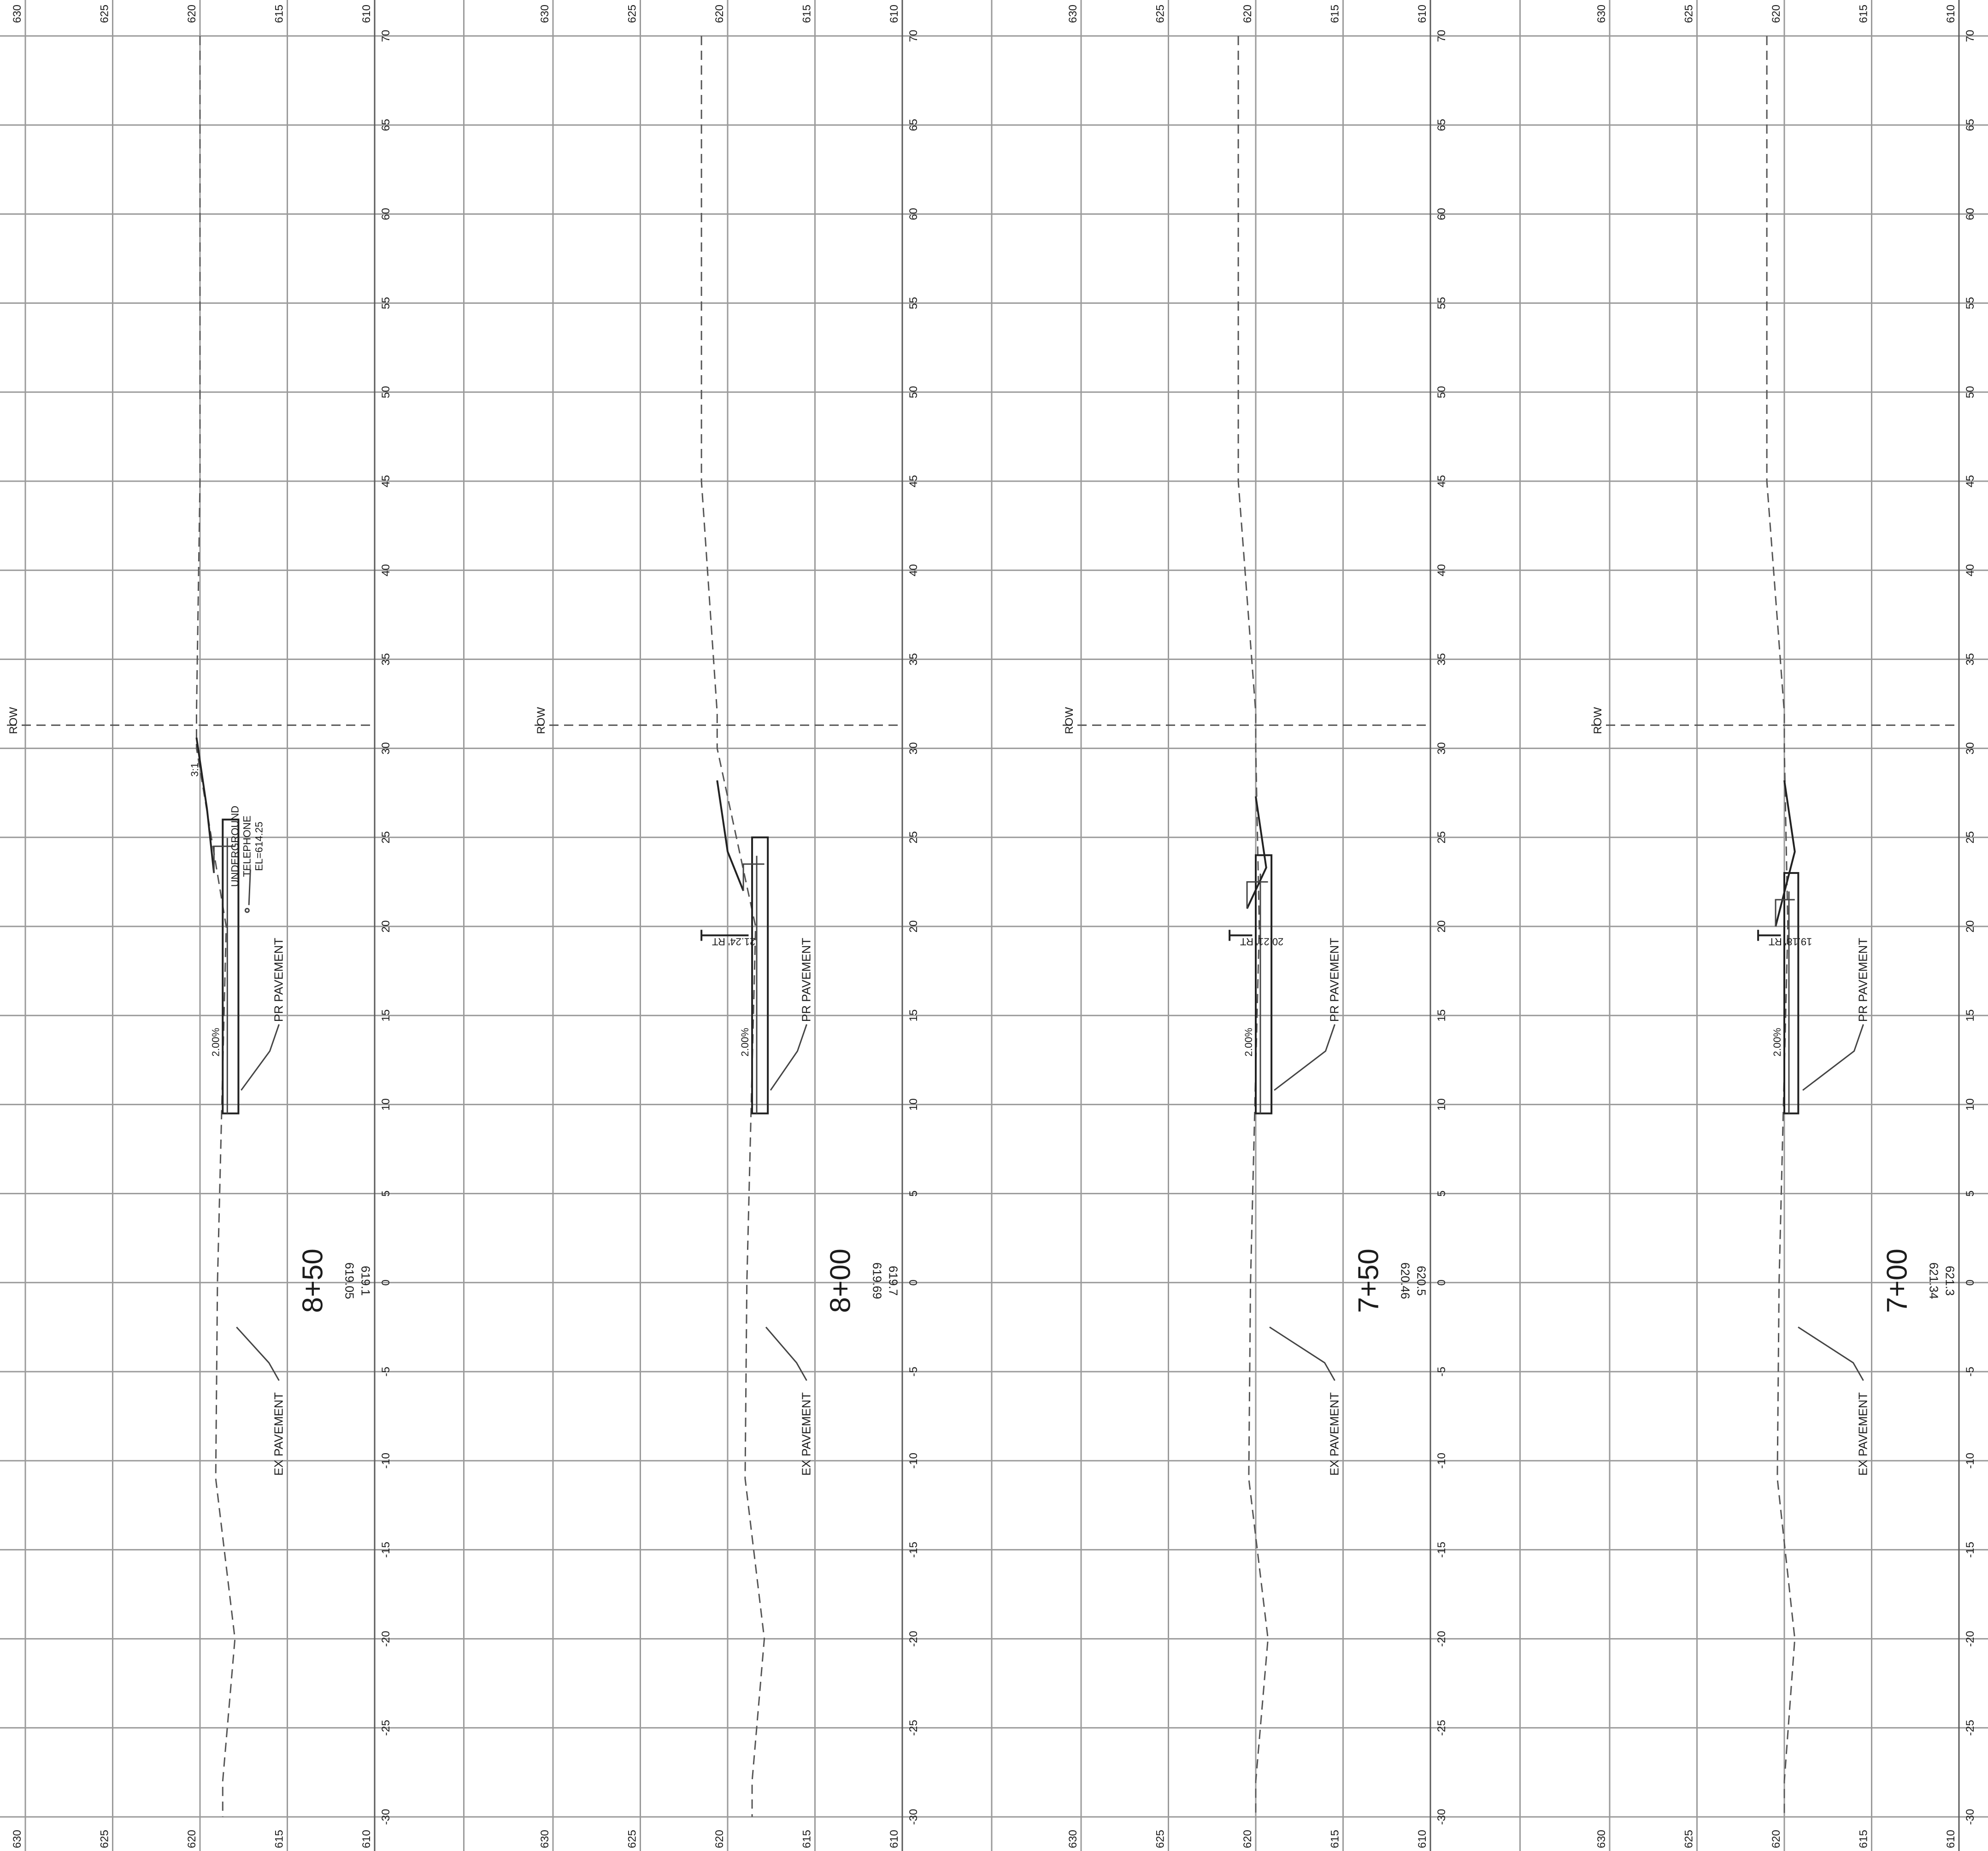  I want to click on existing-elevation: 619.1, so click(365, 1281).